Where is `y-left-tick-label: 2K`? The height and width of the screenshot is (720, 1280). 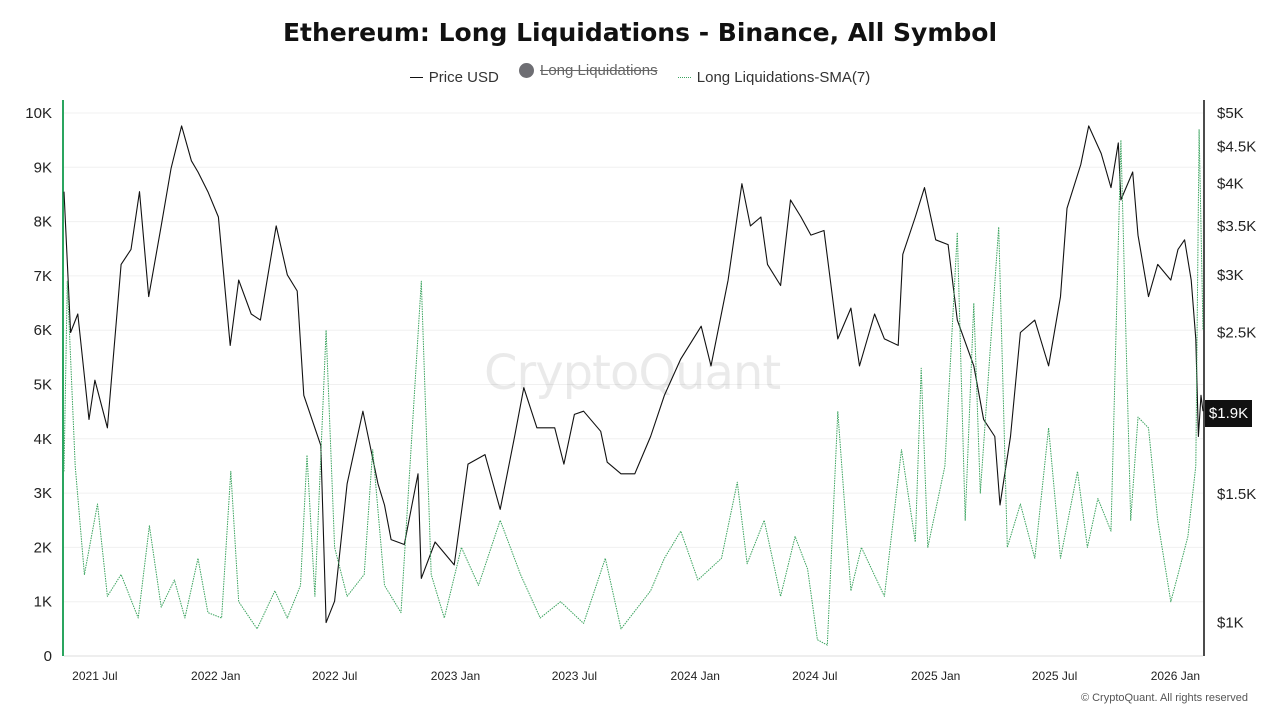 y-left-tick-label: 2K is located at coordinates (43, 547).